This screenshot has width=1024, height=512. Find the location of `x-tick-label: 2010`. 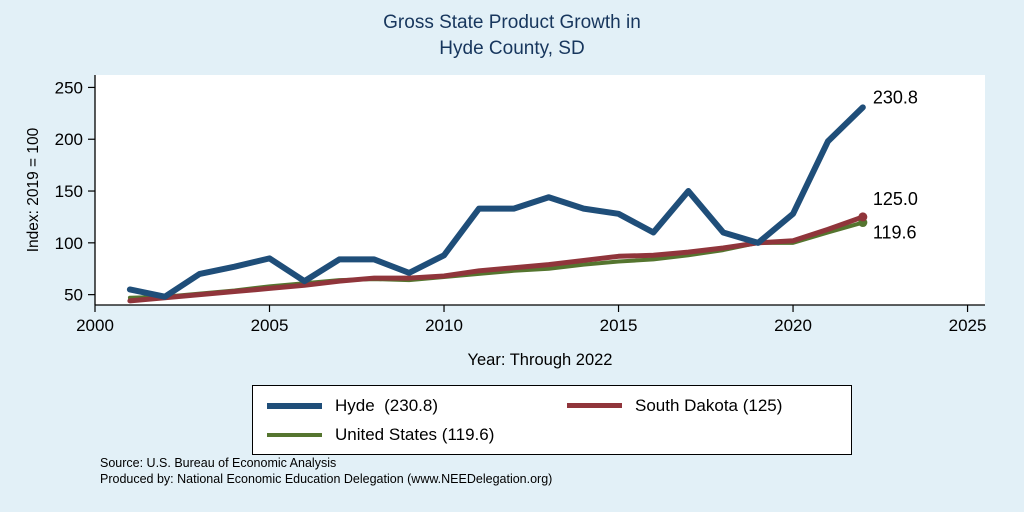

x-tick-label: 2010 is located at coordinates (444, 325).